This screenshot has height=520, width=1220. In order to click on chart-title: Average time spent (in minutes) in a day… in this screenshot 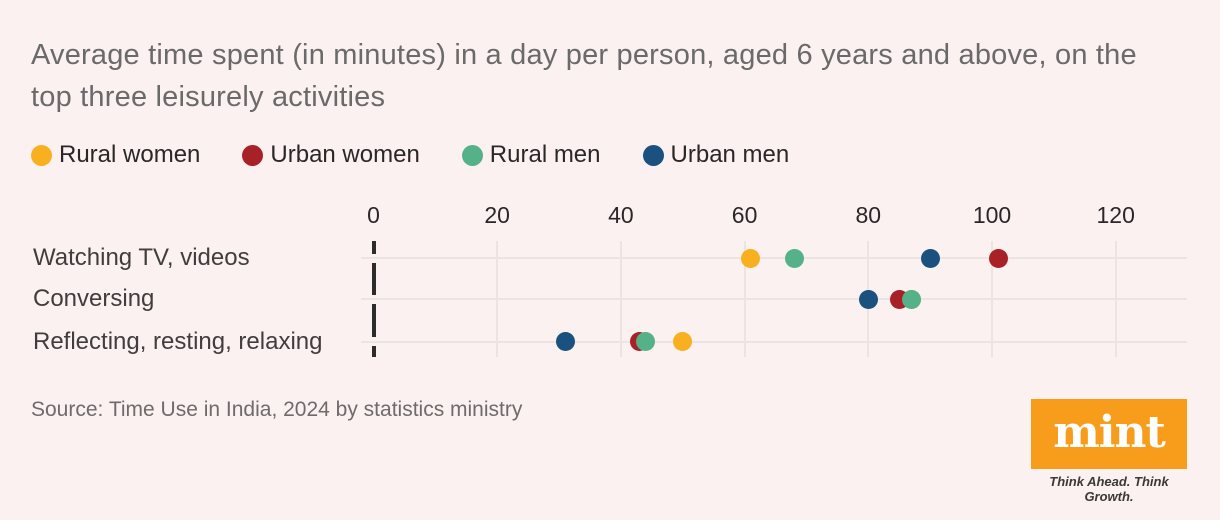, I will do `click(584, 76)`.